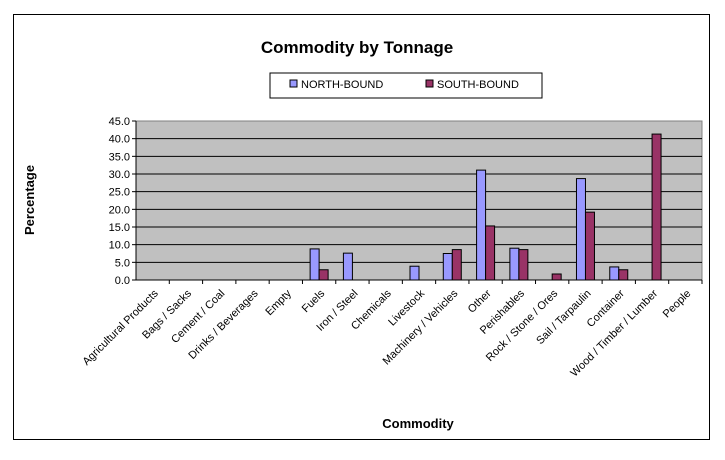 This screenshot has width=725, height=460. Describe the element at coordinates (119, 210) in the screenshot. I see `y-tick-label: 20.0` at that location.